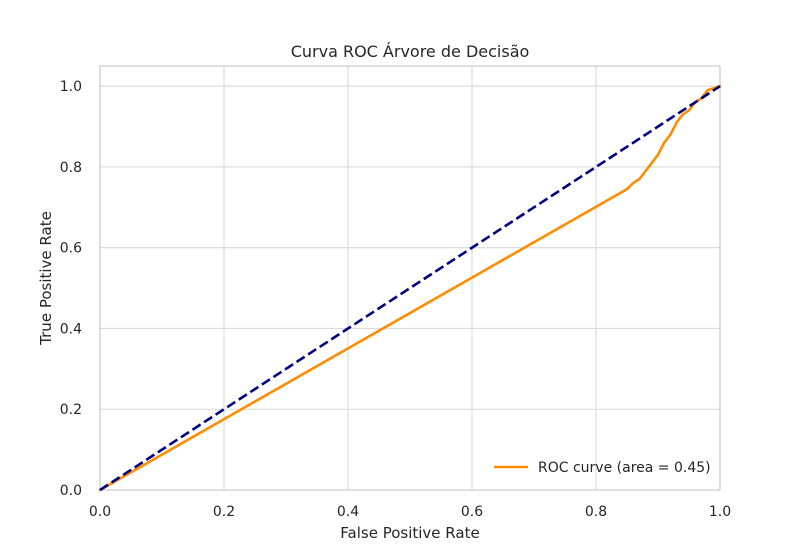  Describe the element at coordinates (410, 51) in the screenshot. I see `chart-title: Curva ROC Árvore de Decisão` at that location.